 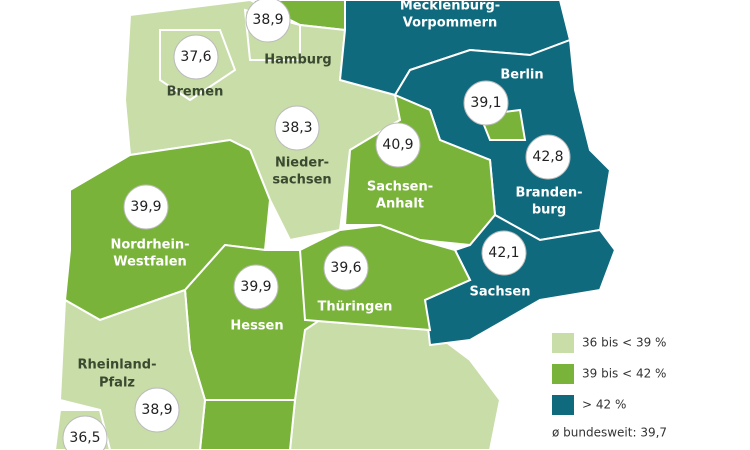 I want to click on state-value: 40,9, so click(x=397, y=145).